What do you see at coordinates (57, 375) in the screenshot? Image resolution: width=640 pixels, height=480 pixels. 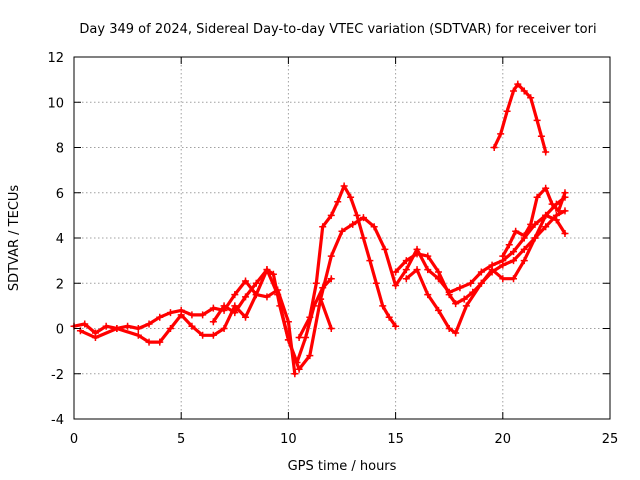 I see `y-tick-label: -2` at bounding box center [57, 375].